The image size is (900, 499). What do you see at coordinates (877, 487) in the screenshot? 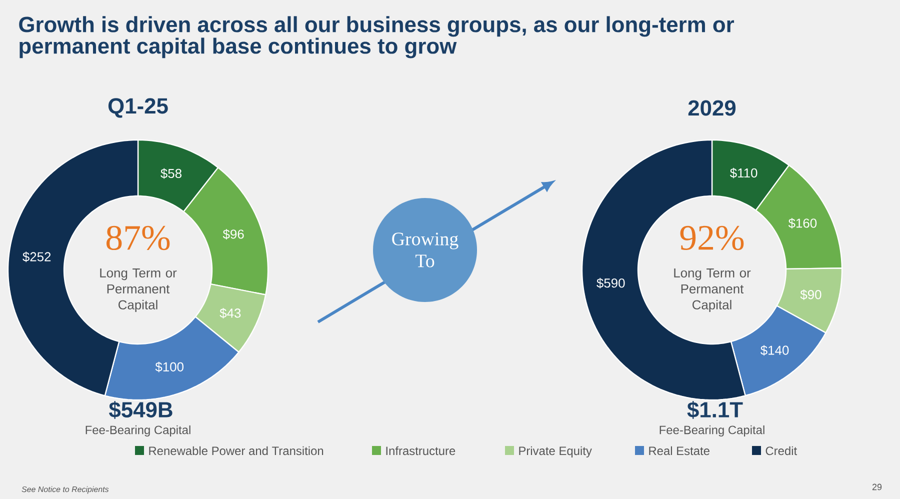
I see `text: 29` at bounding box center [877, 487].